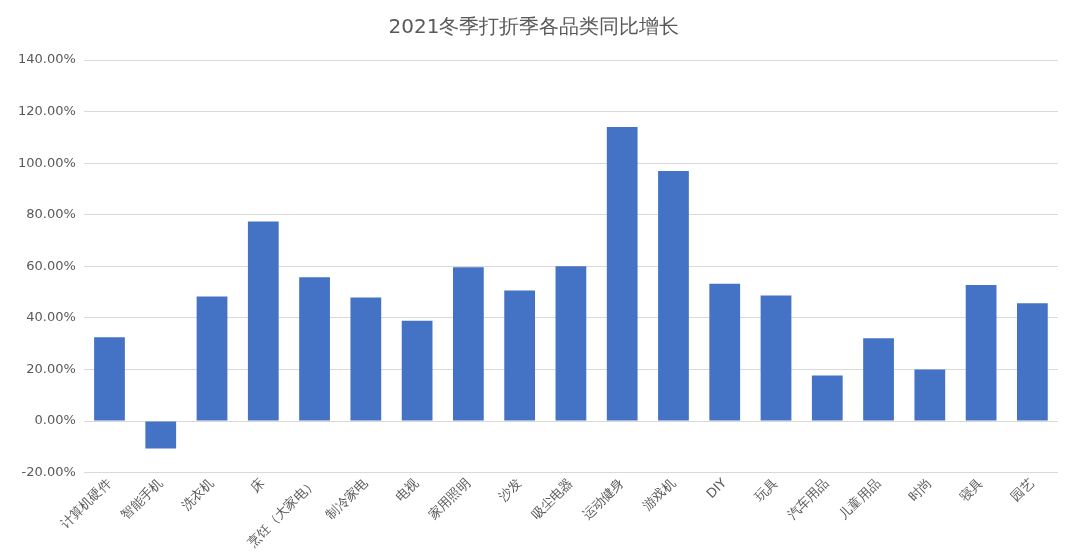  Describe the element at coordinates (407, 490) in the screenshot. I see `x-tick-label: 电视` at that location.